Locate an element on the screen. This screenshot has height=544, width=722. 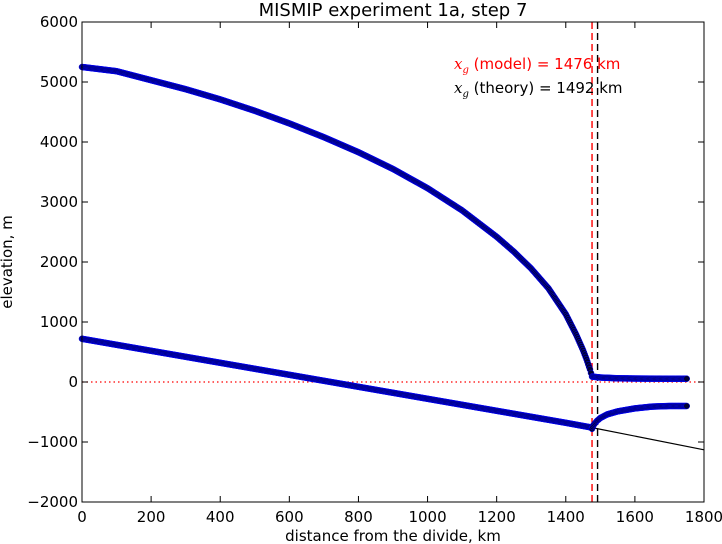
x-tick-label: 1800 is located at coordinates (703, 517).